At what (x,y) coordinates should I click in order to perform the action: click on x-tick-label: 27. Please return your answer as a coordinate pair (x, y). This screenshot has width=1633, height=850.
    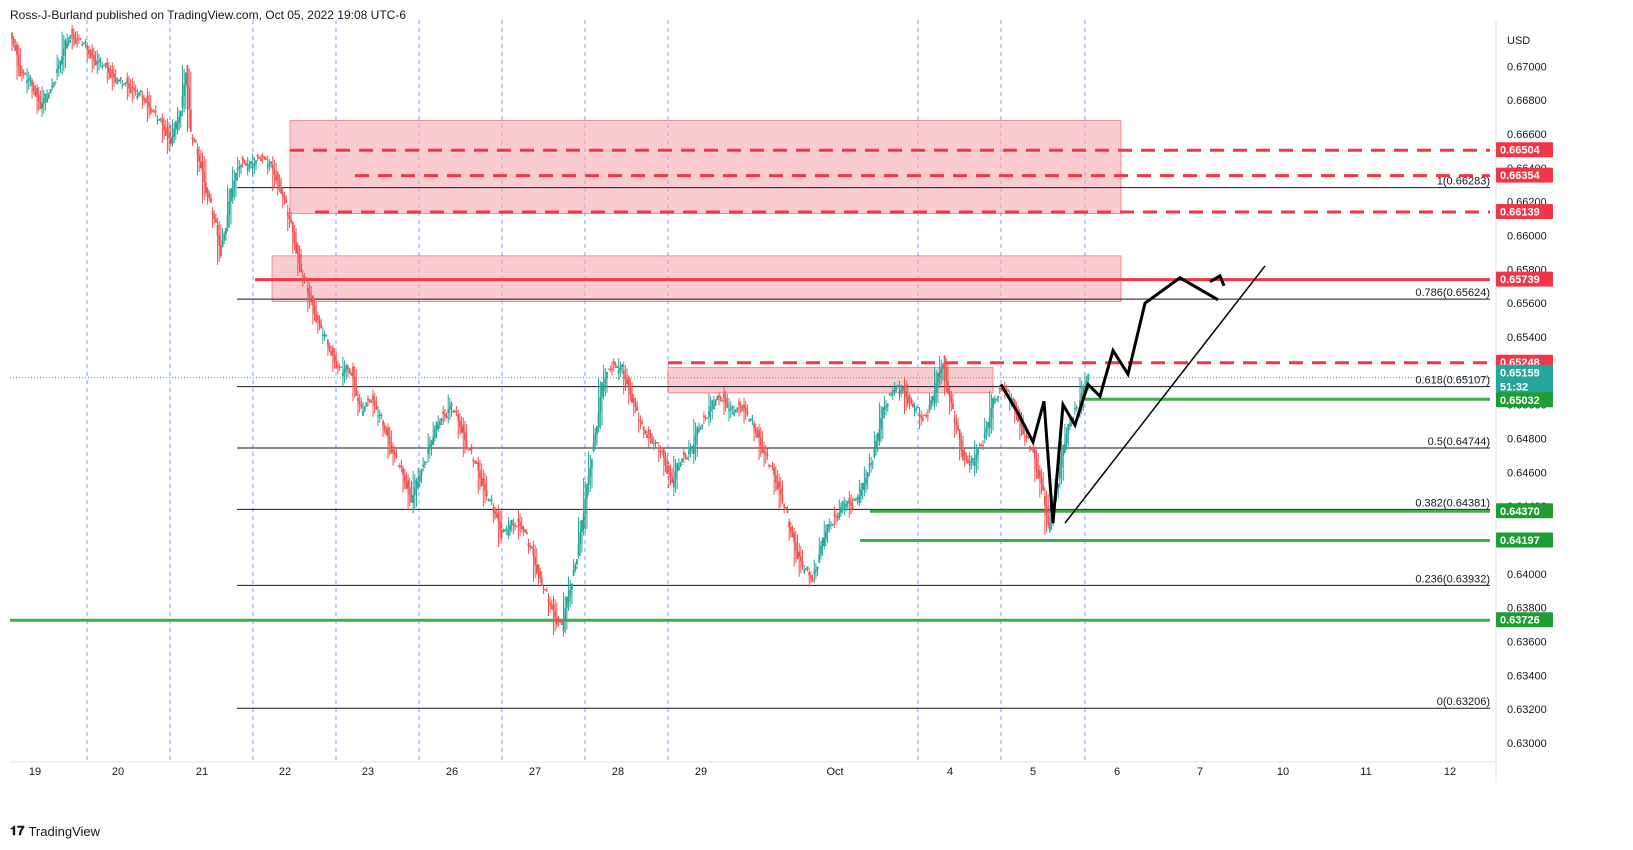
    Looking at the image, I should click on (535, 772).